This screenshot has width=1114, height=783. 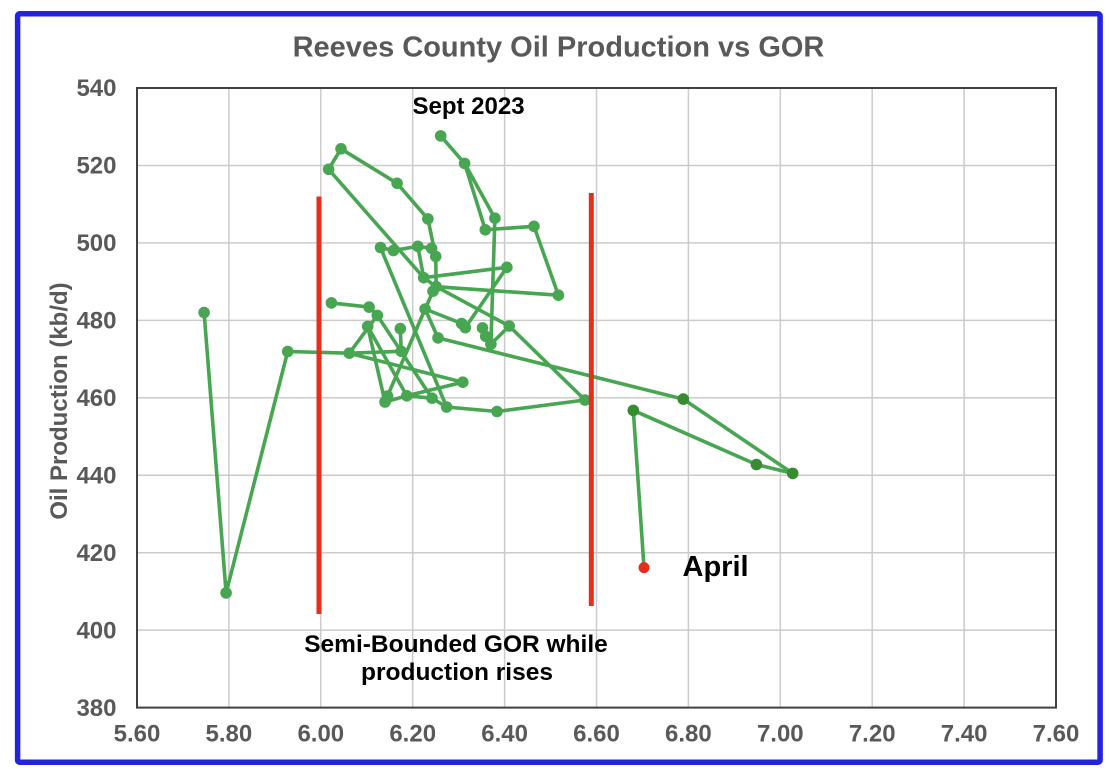 I want to click on svg-text: 6.20, so click(x=412, y=733).